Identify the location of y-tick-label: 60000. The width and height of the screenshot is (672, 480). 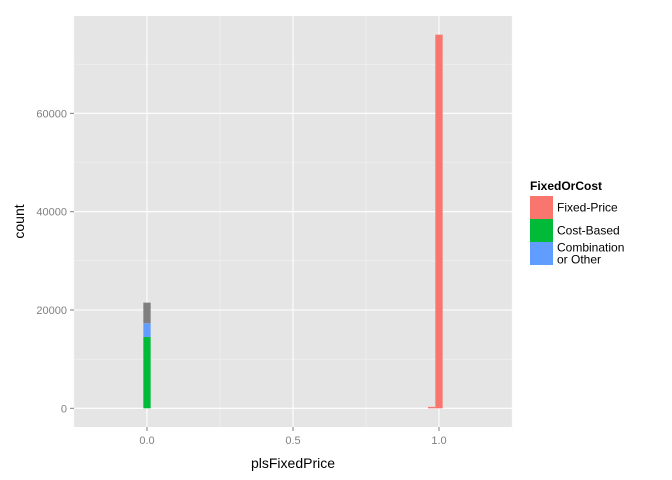
(51, 114).